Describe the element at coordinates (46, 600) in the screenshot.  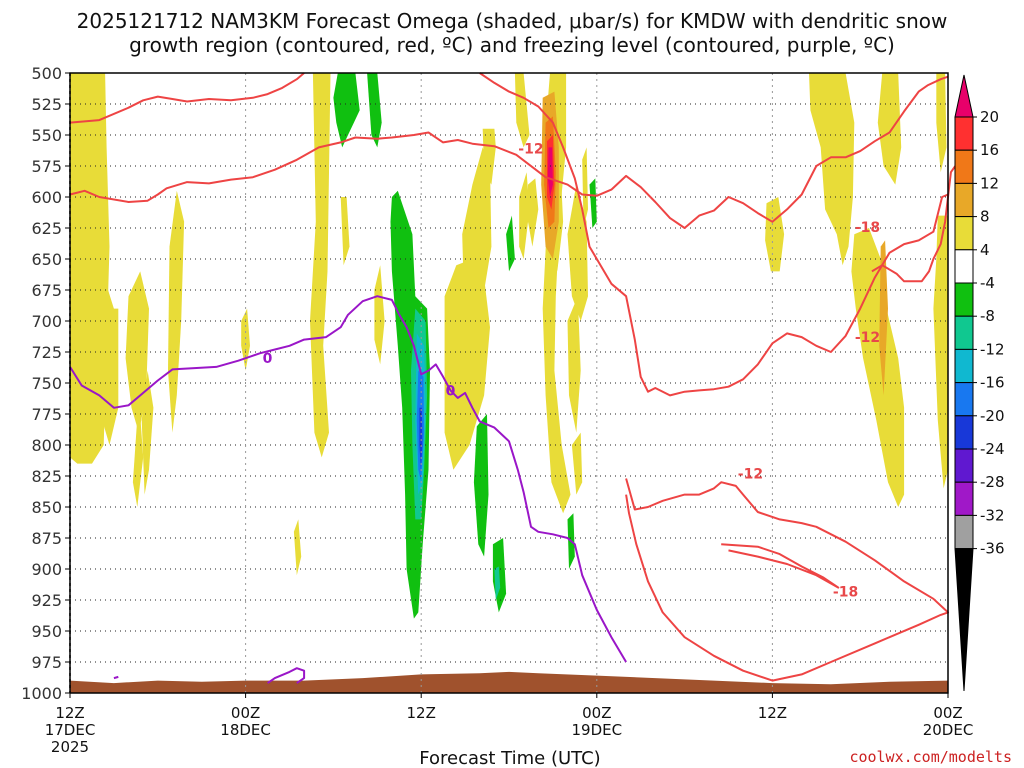
I see `y-tick-label: 925` at that location.